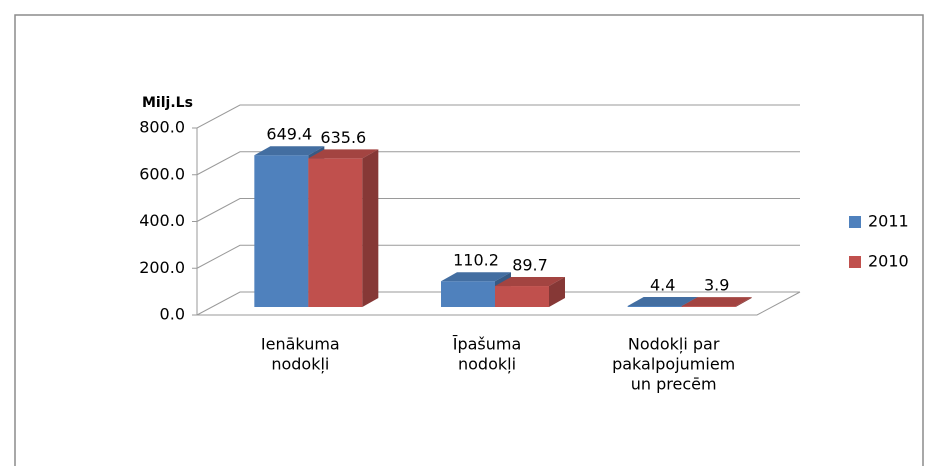  What do you see at coordinates (162, 173) in the screenshot?
I see `y-tick-label: 600.0` at bounding box center [162, 173].